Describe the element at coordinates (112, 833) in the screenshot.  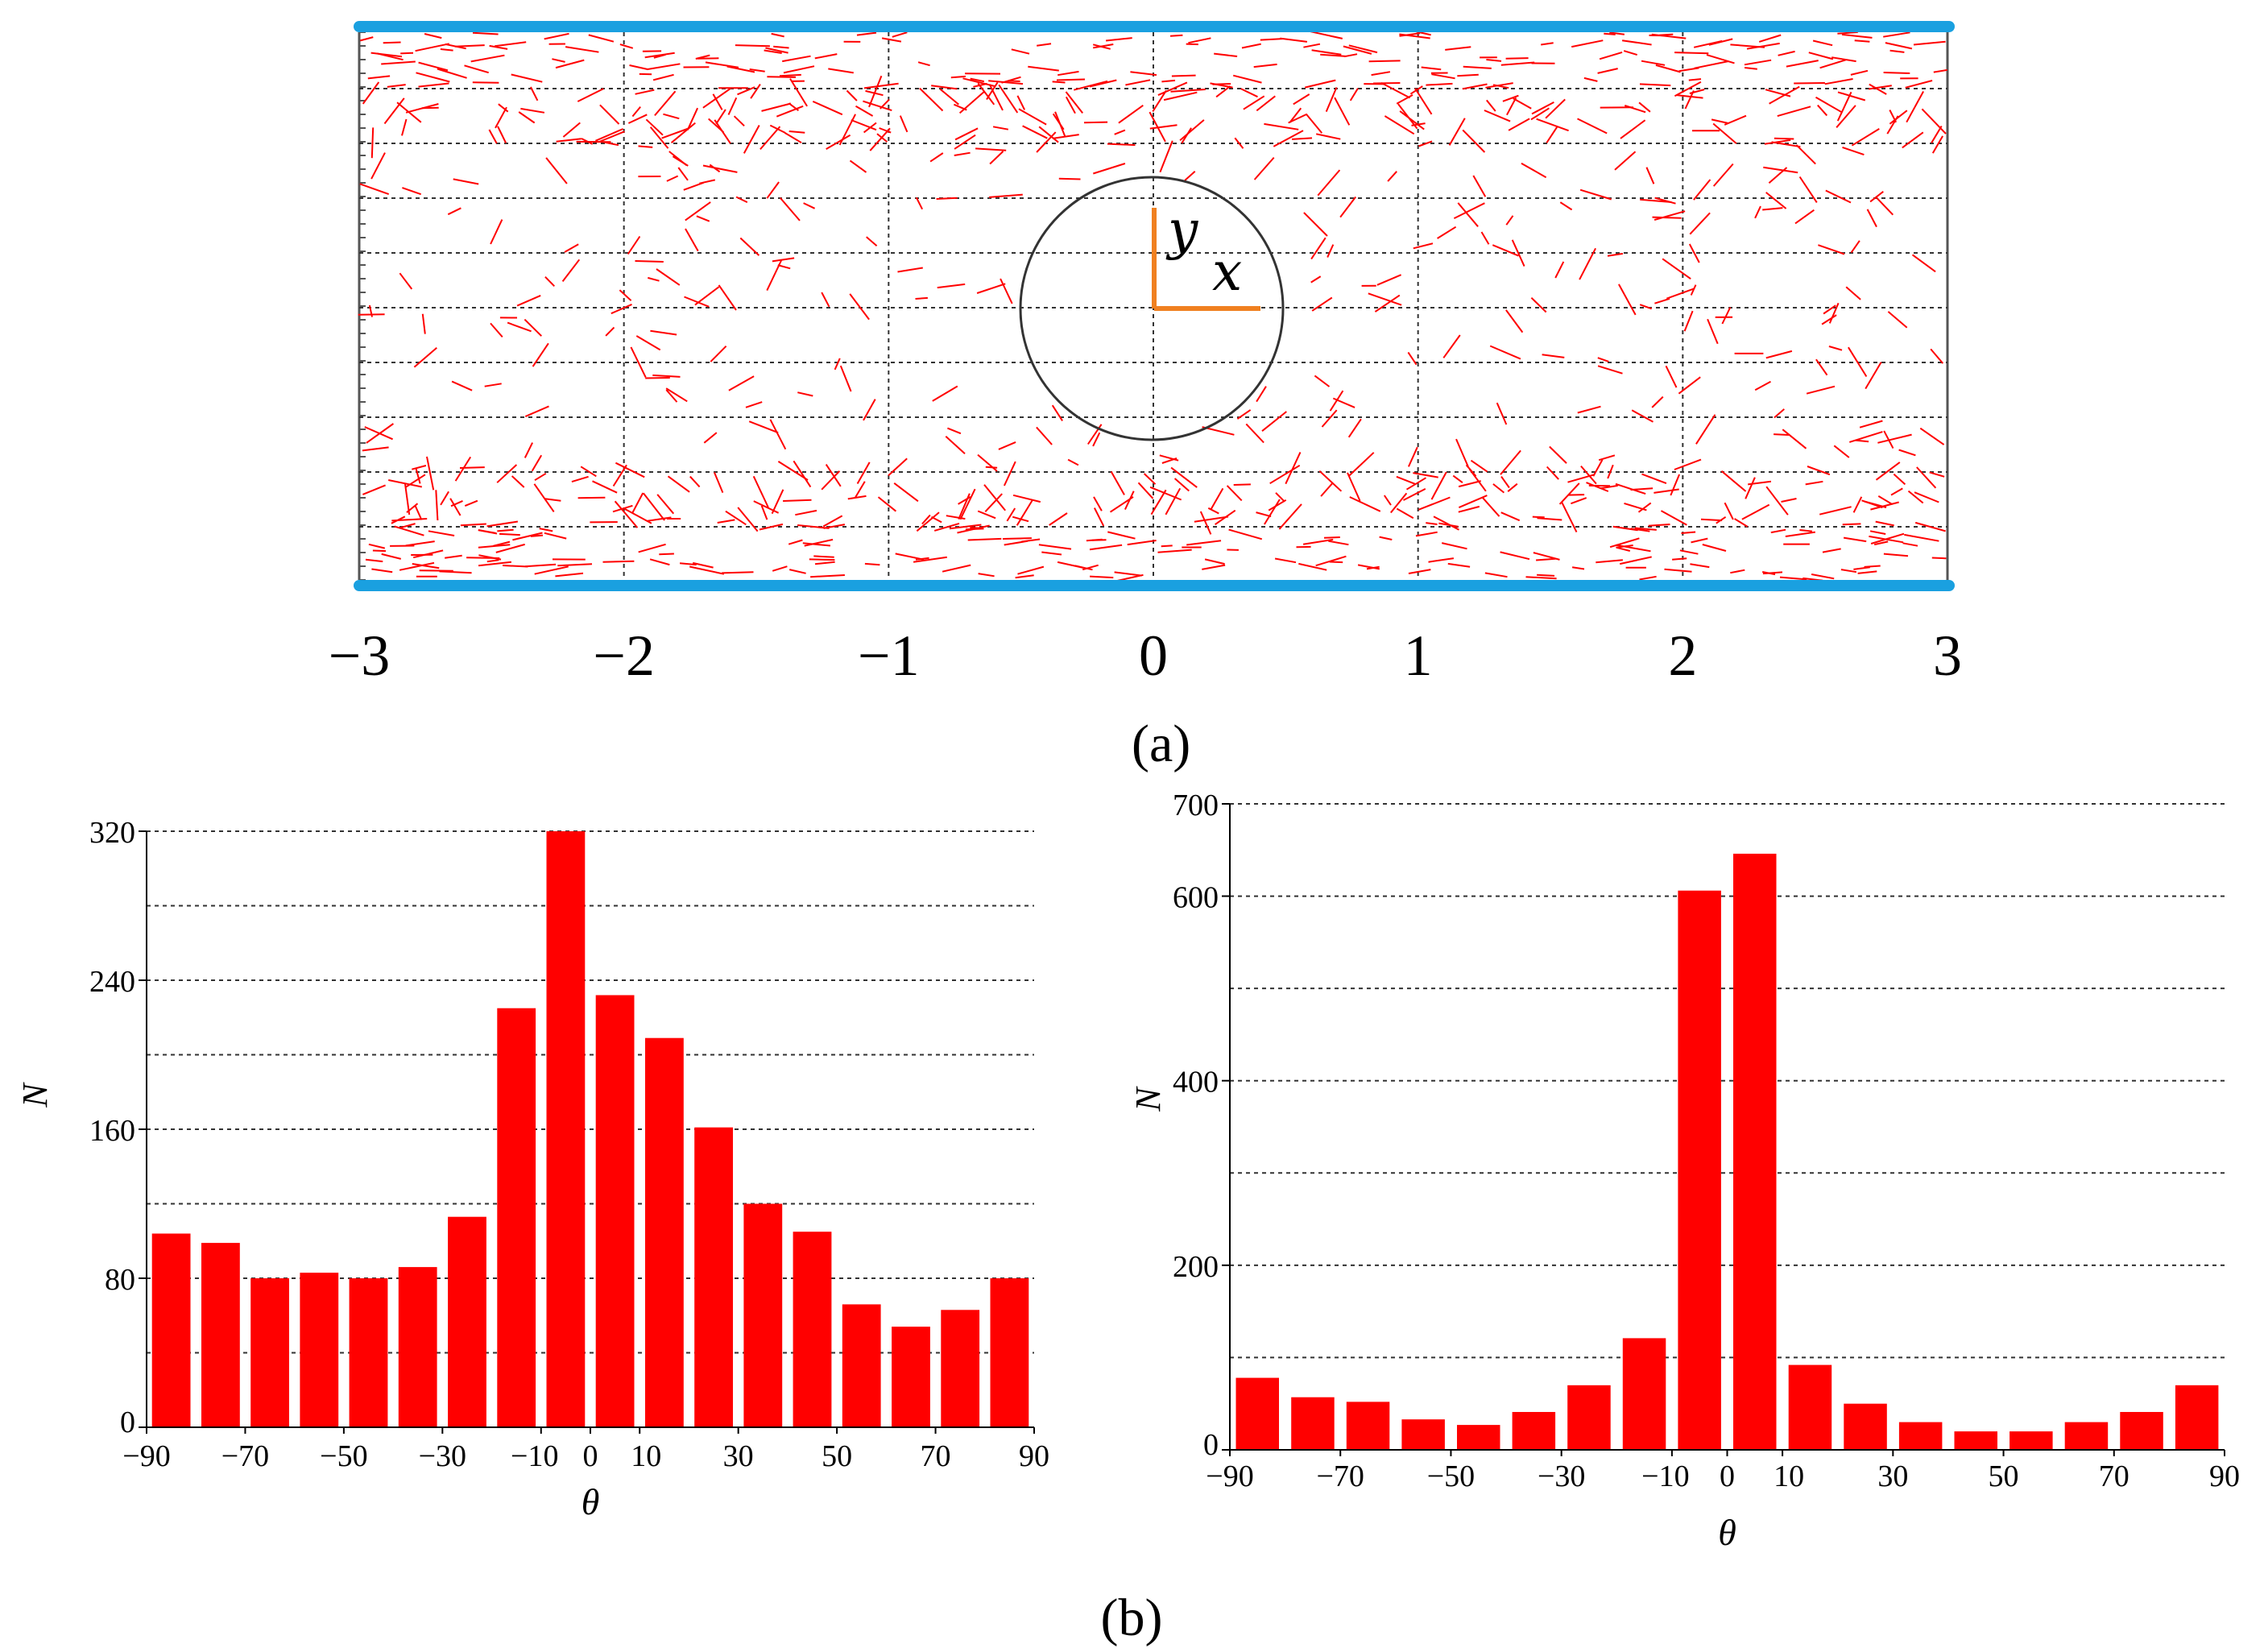
I see `y-tick-label: 320` at that location.